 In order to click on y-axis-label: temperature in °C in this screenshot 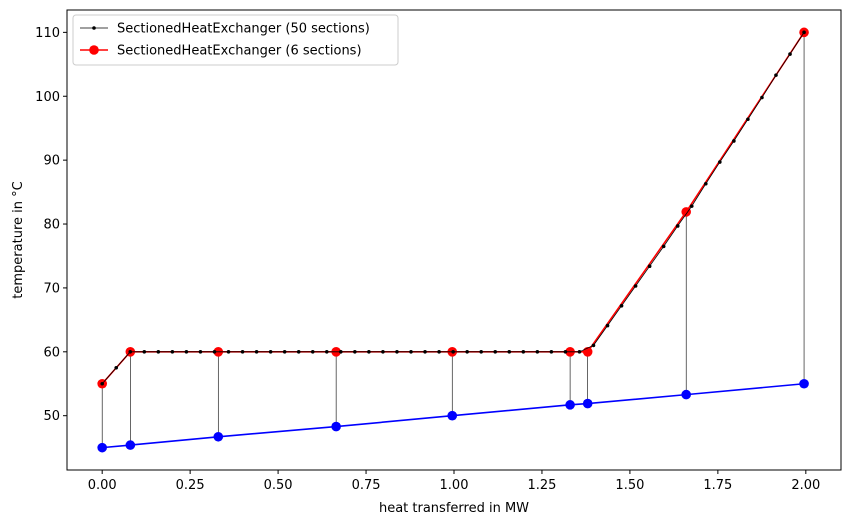, I will do `click(18, 239)`.